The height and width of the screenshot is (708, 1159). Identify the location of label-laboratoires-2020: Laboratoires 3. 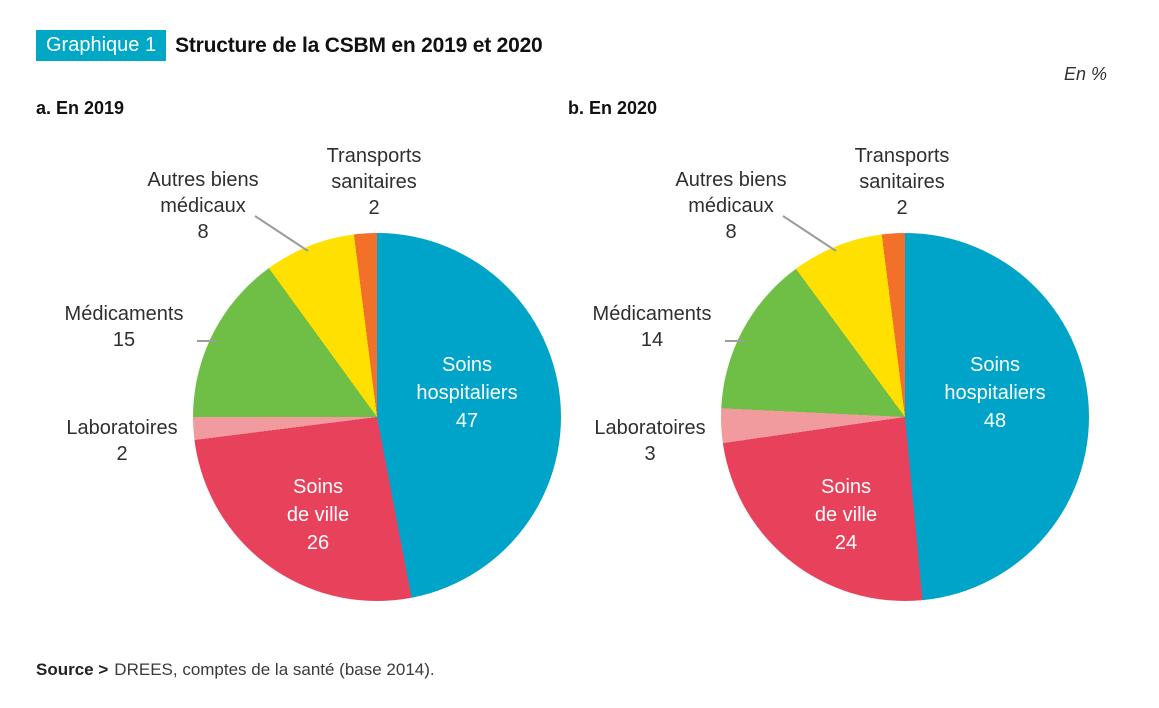
(650, 441).